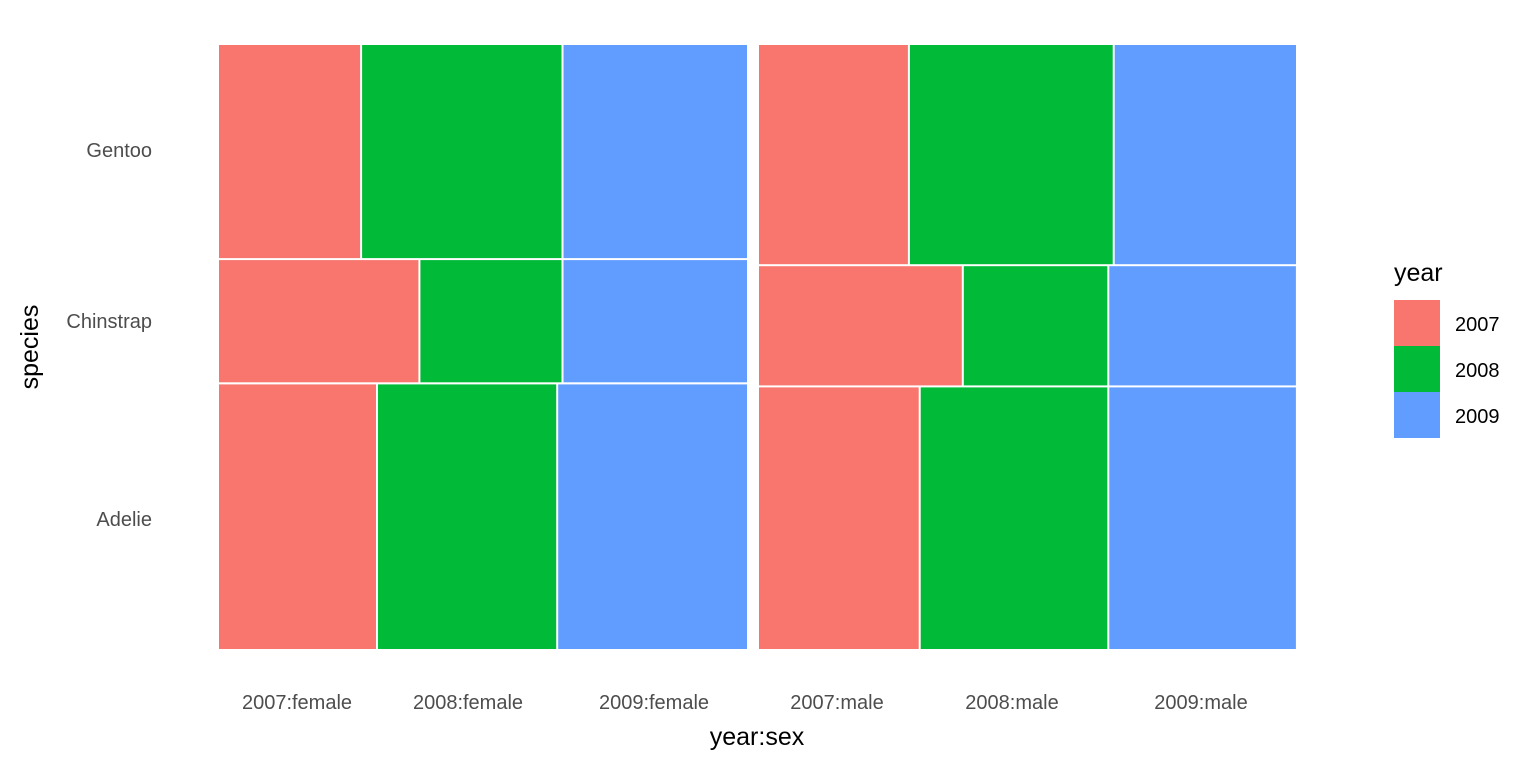  I want to click on y-axis-tick-labels: Gentoo Chinstrap Adelie, so click(109, 335).